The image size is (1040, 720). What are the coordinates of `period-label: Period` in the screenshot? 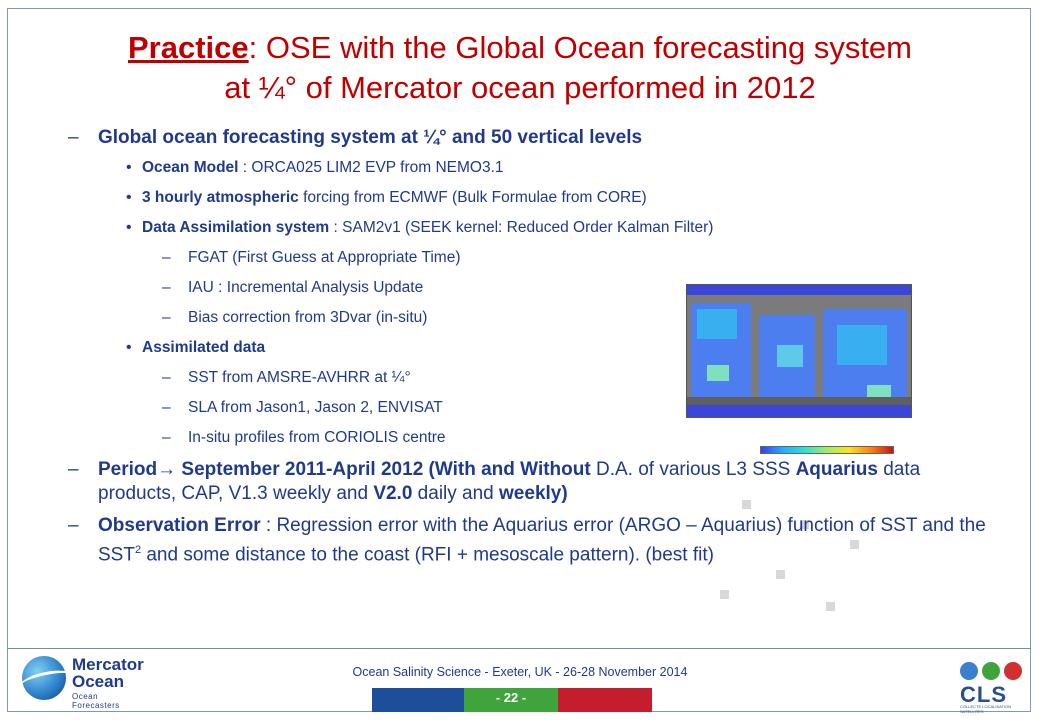 It's located at (128, 469).